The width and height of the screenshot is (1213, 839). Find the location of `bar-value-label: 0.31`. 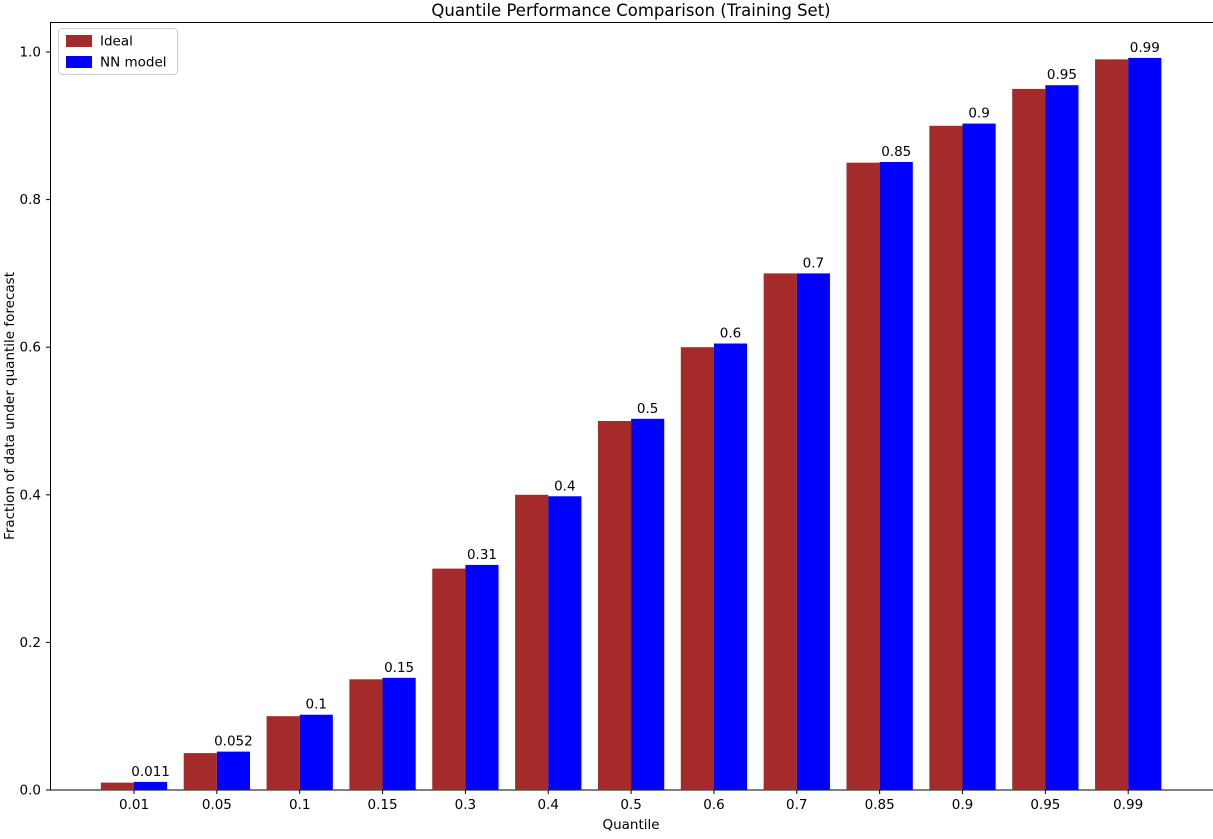

bar-value-label: 0.31 is located at coordinates (482, 555).